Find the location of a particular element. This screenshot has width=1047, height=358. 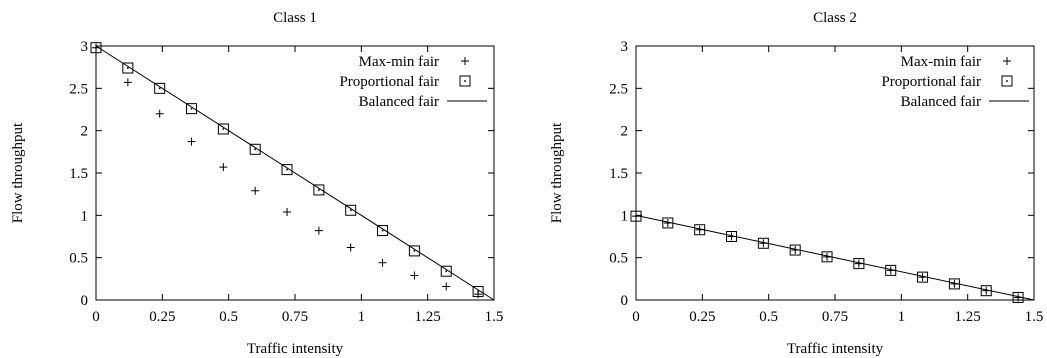

balanced-fair-line is located at coordinates (835, 257).